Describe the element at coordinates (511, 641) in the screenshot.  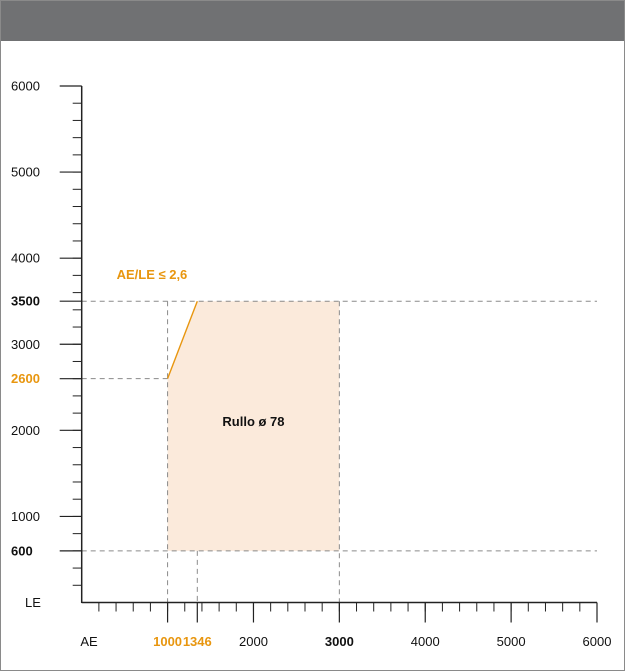
I see `x-tick-label-5000: 5000` at that location.